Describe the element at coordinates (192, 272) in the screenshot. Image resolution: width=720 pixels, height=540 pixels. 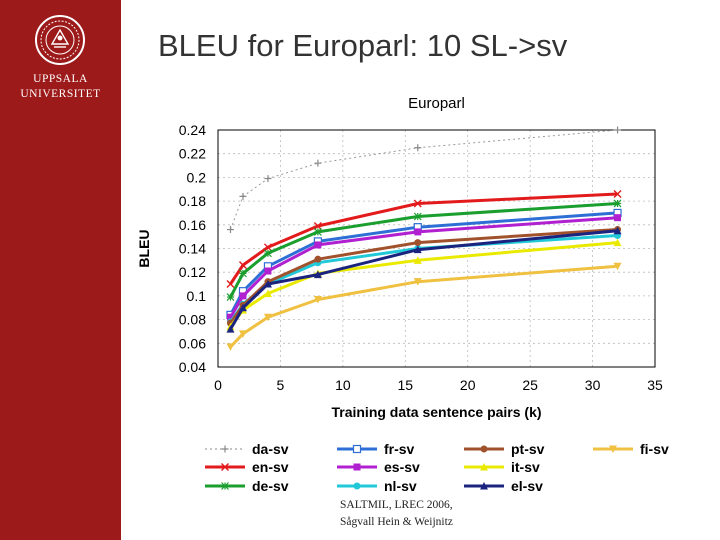
I see `y-tick-label: 0.12` at that location.